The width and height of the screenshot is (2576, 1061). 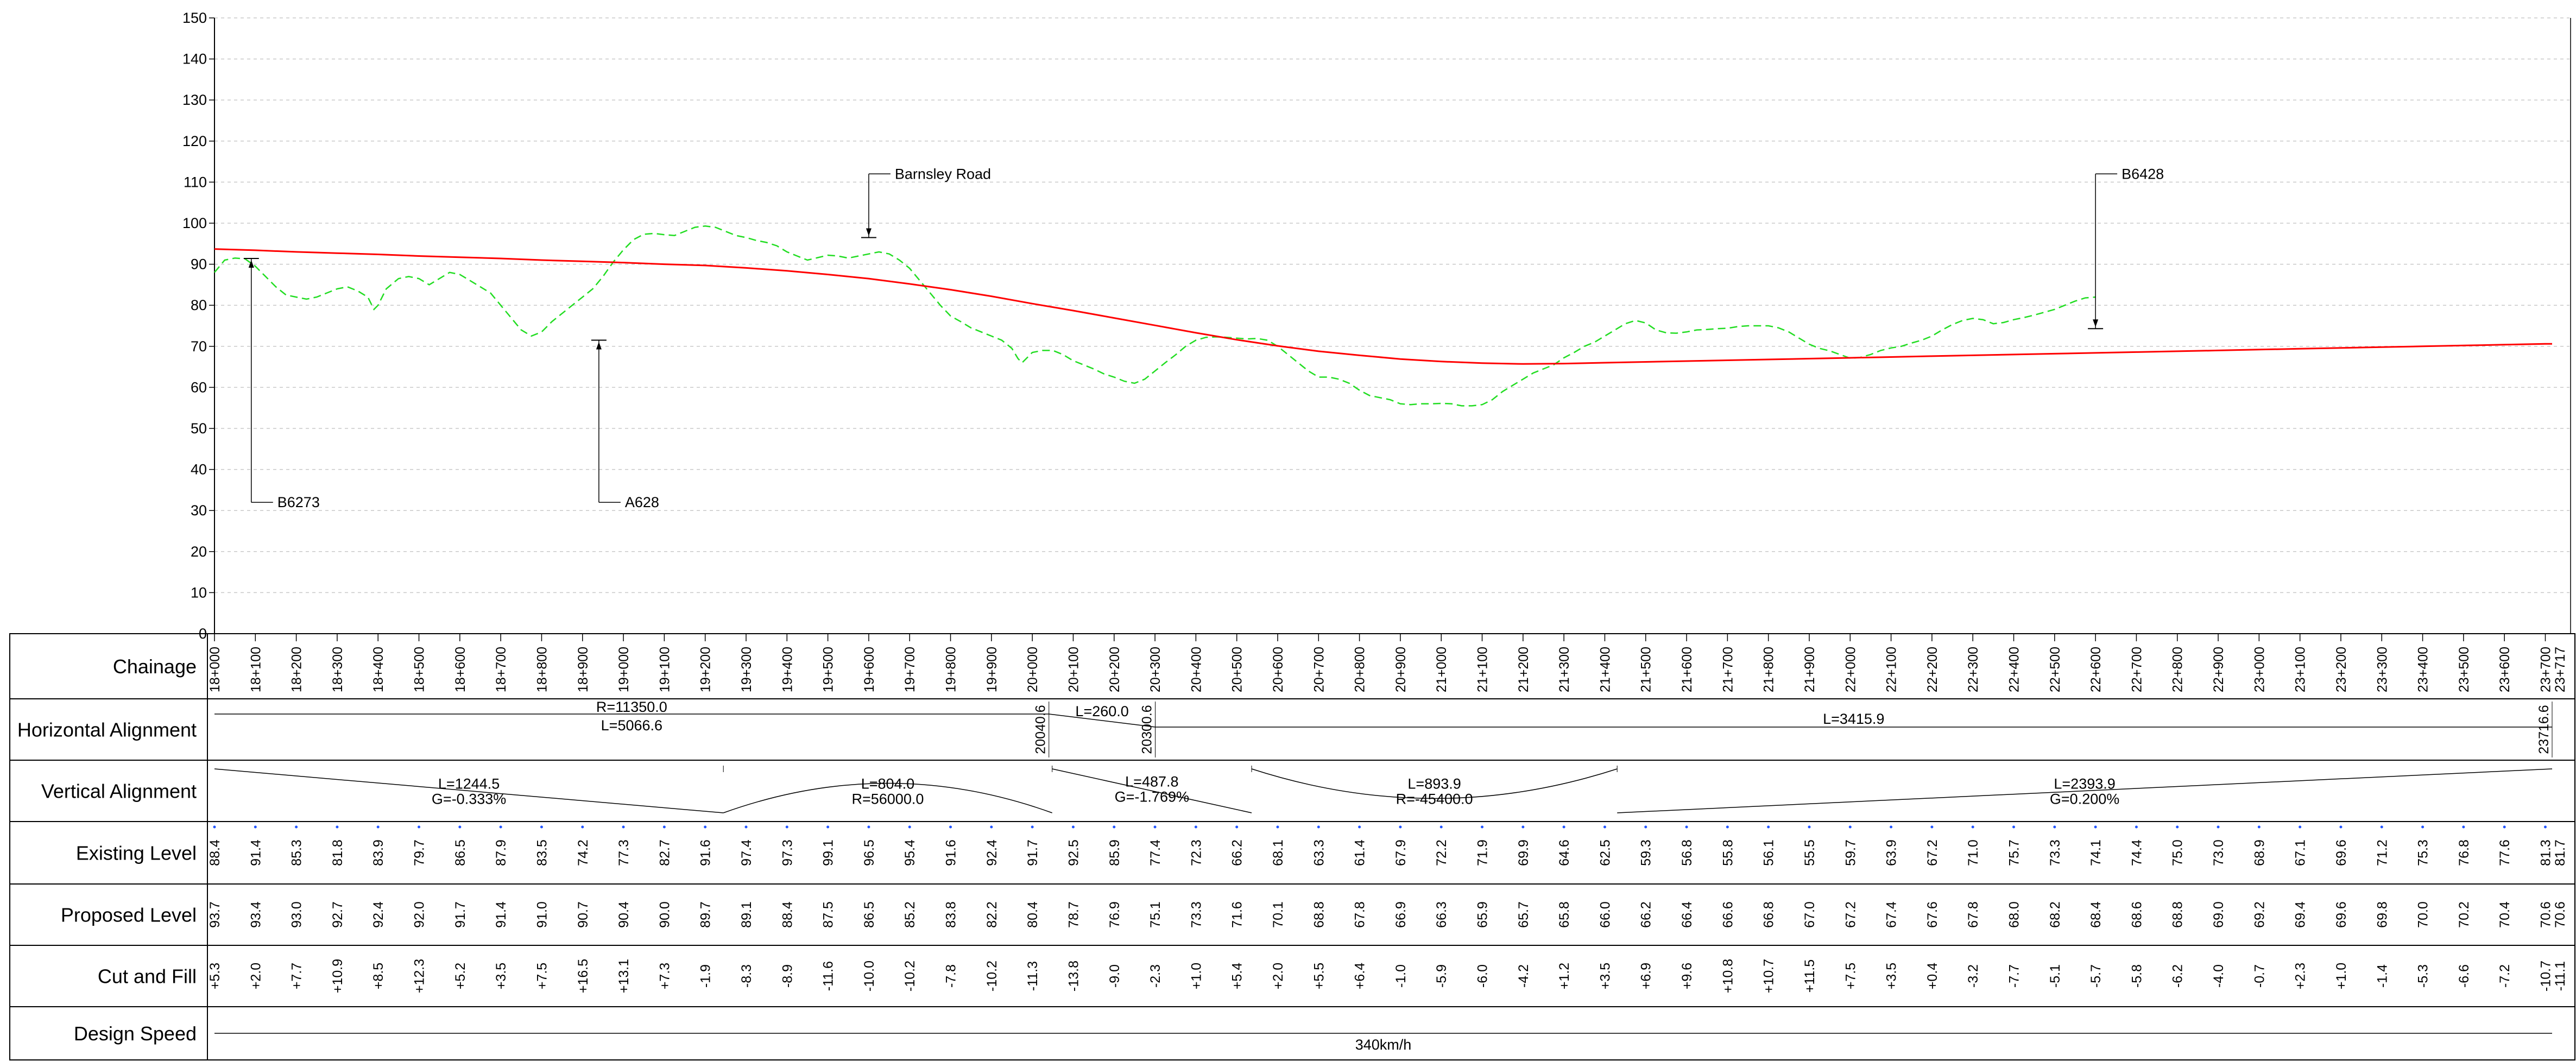 I want to click on proposed-level-value: 67.0, so click(x=1809, y=914).